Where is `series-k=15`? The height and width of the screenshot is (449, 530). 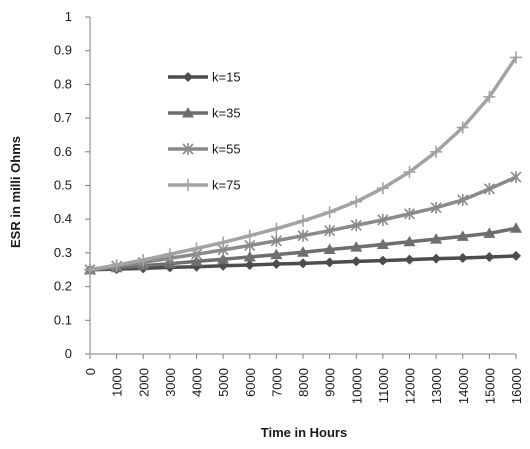
series-k=15 is located at coordinates (303, 262).